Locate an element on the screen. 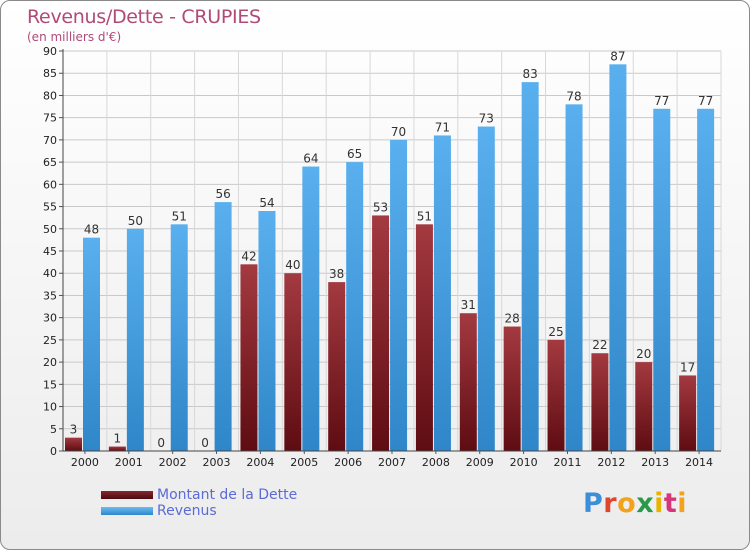 Image resolution: width=750 pixels, height=550 pixels. bar-debt-value-label: 3 is located at coordinates (74, 430).